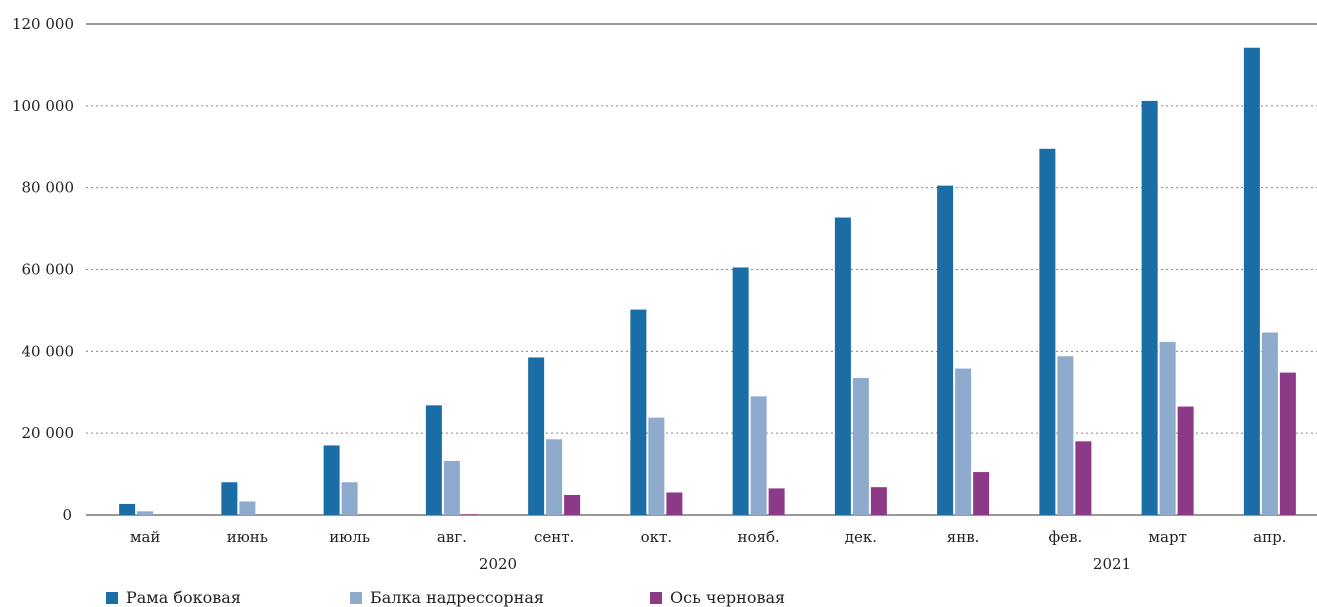 The image size is (1317, 607). Describe the element at coordinates (452, 537) in the screenshot. I see `x-tick-label: авг.` at that location.